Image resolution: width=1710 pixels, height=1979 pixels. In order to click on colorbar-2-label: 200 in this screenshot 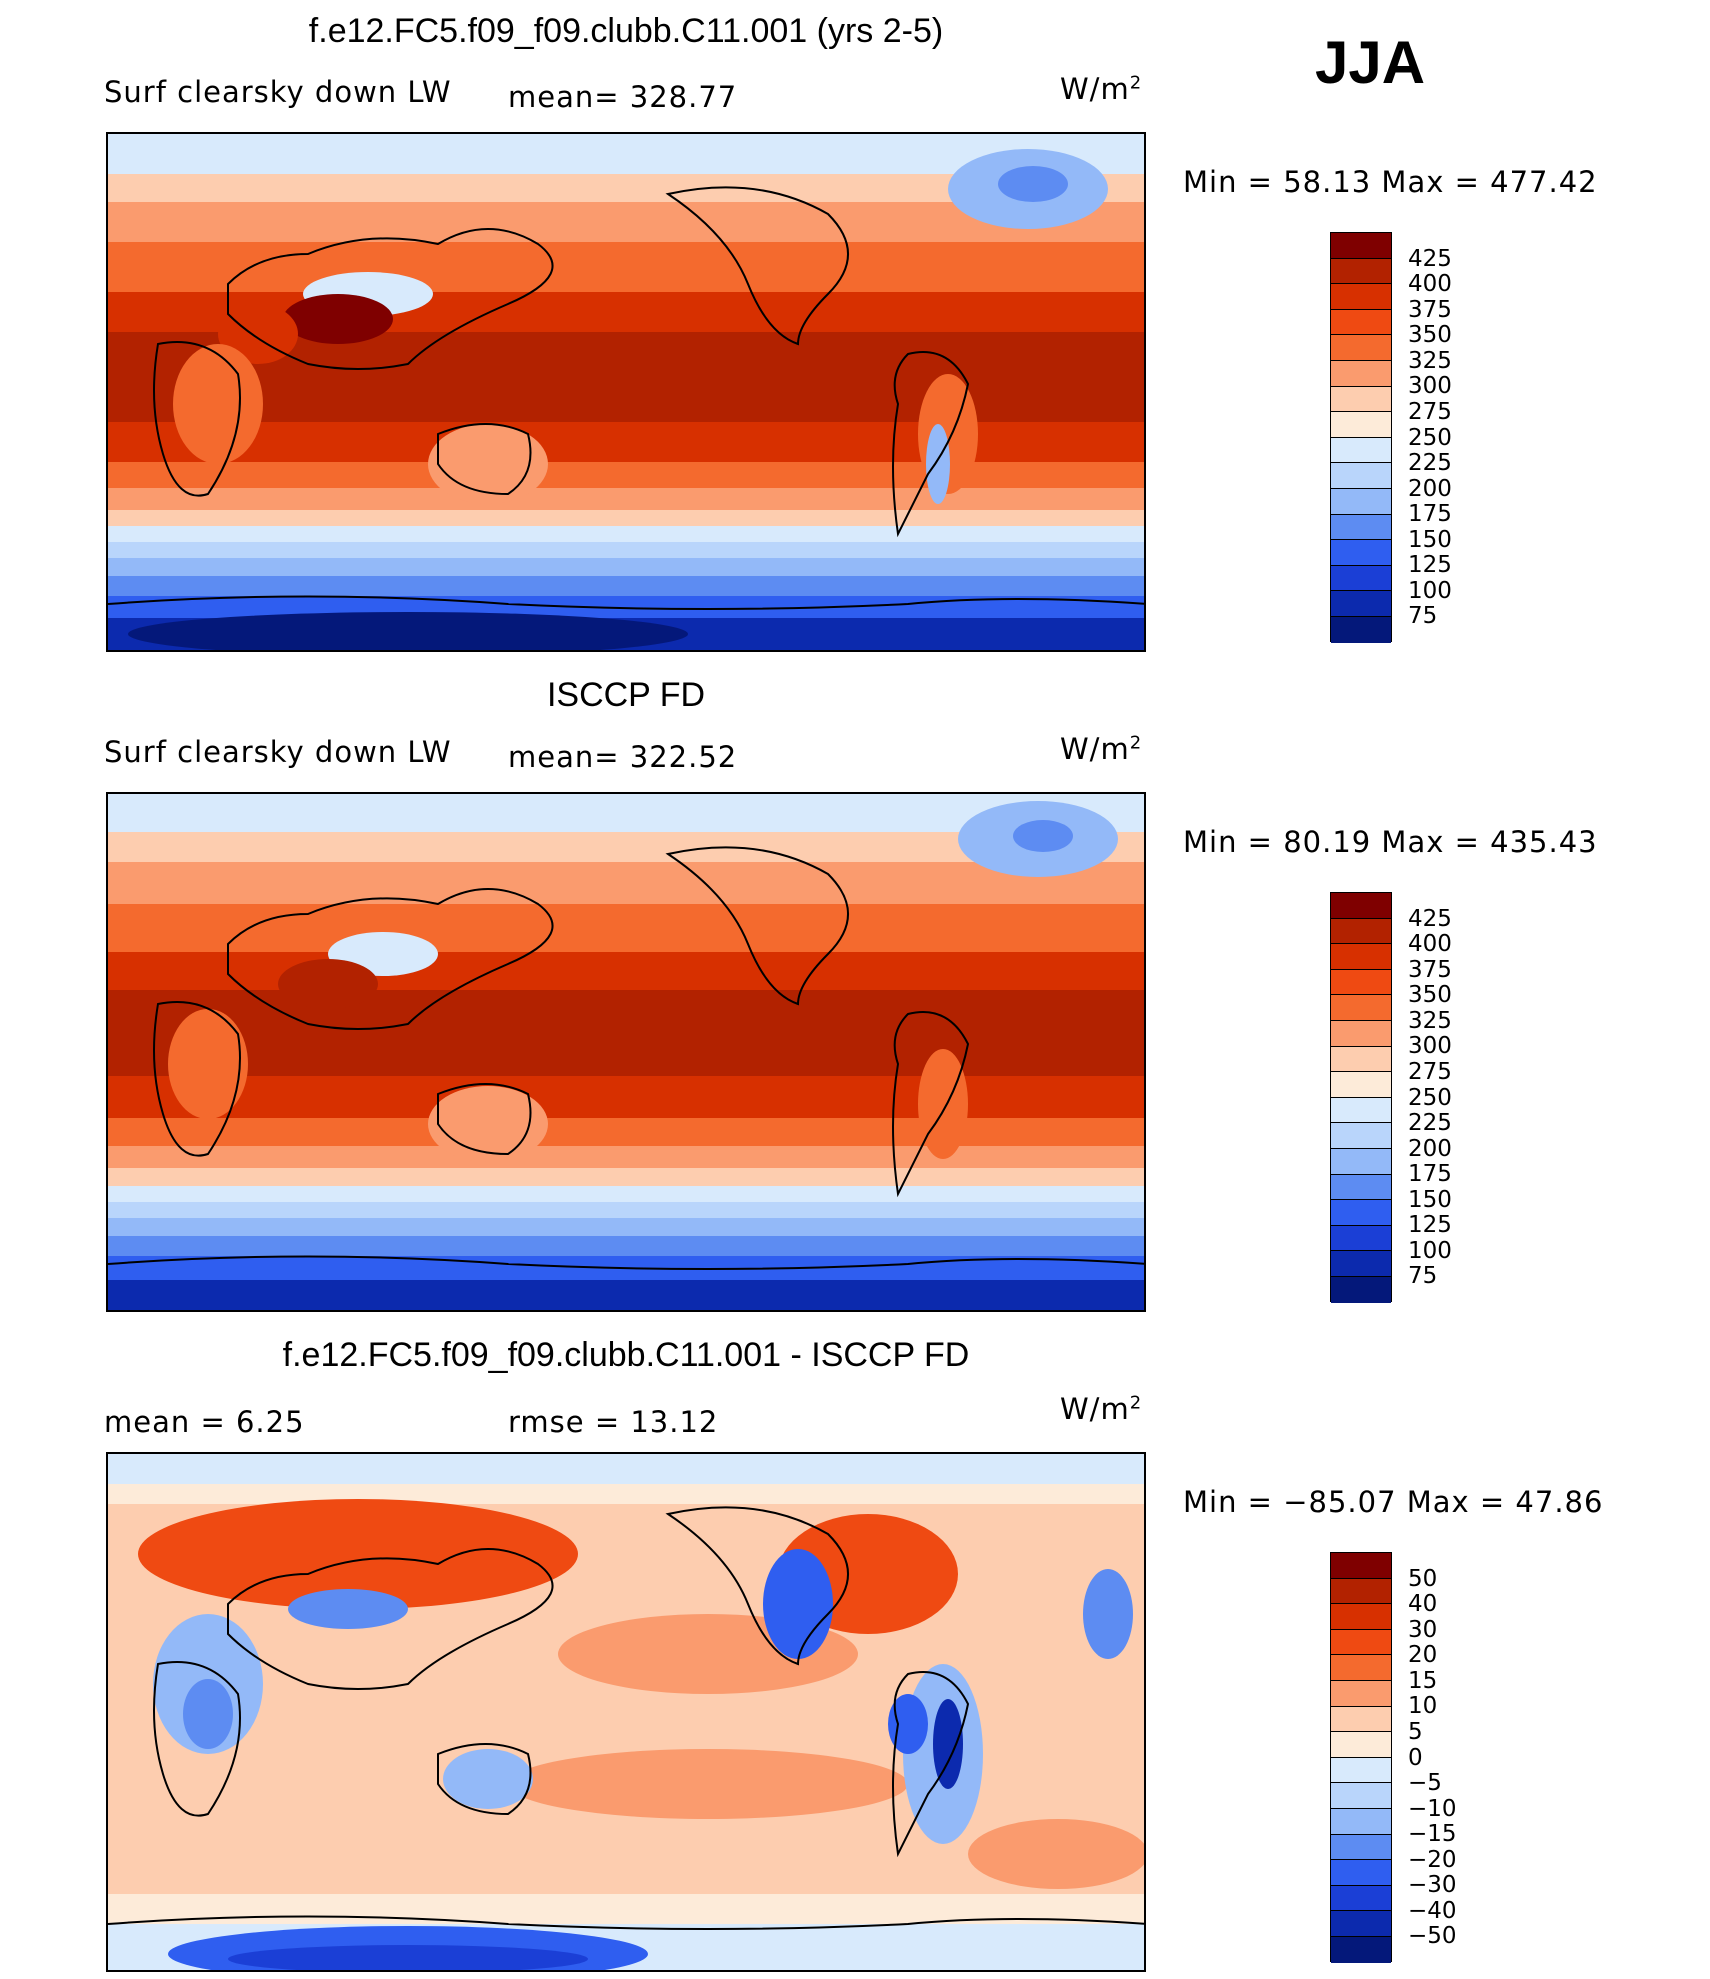, I will do `click(1430, 1149)`.